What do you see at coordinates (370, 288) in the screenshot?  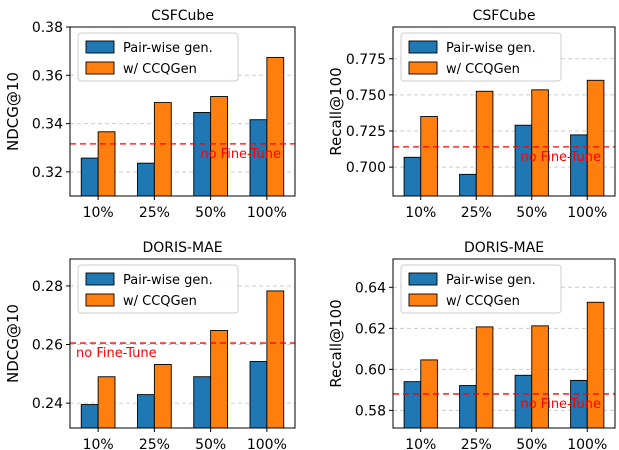 I see `y-tick-label: 0.64` at bounding box center [370, 288].